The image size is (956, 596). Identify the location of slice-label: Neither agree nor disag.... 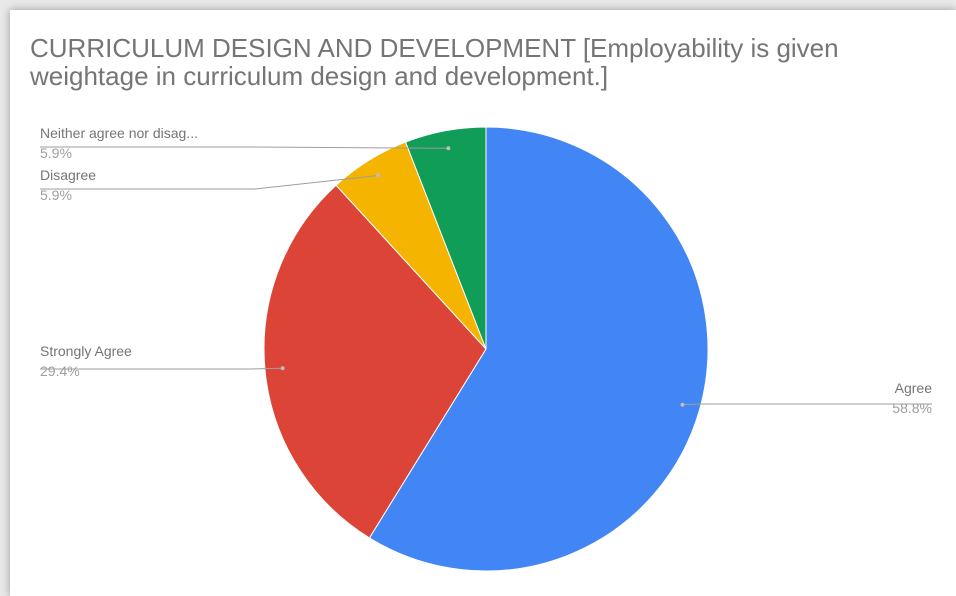
(119, 133).